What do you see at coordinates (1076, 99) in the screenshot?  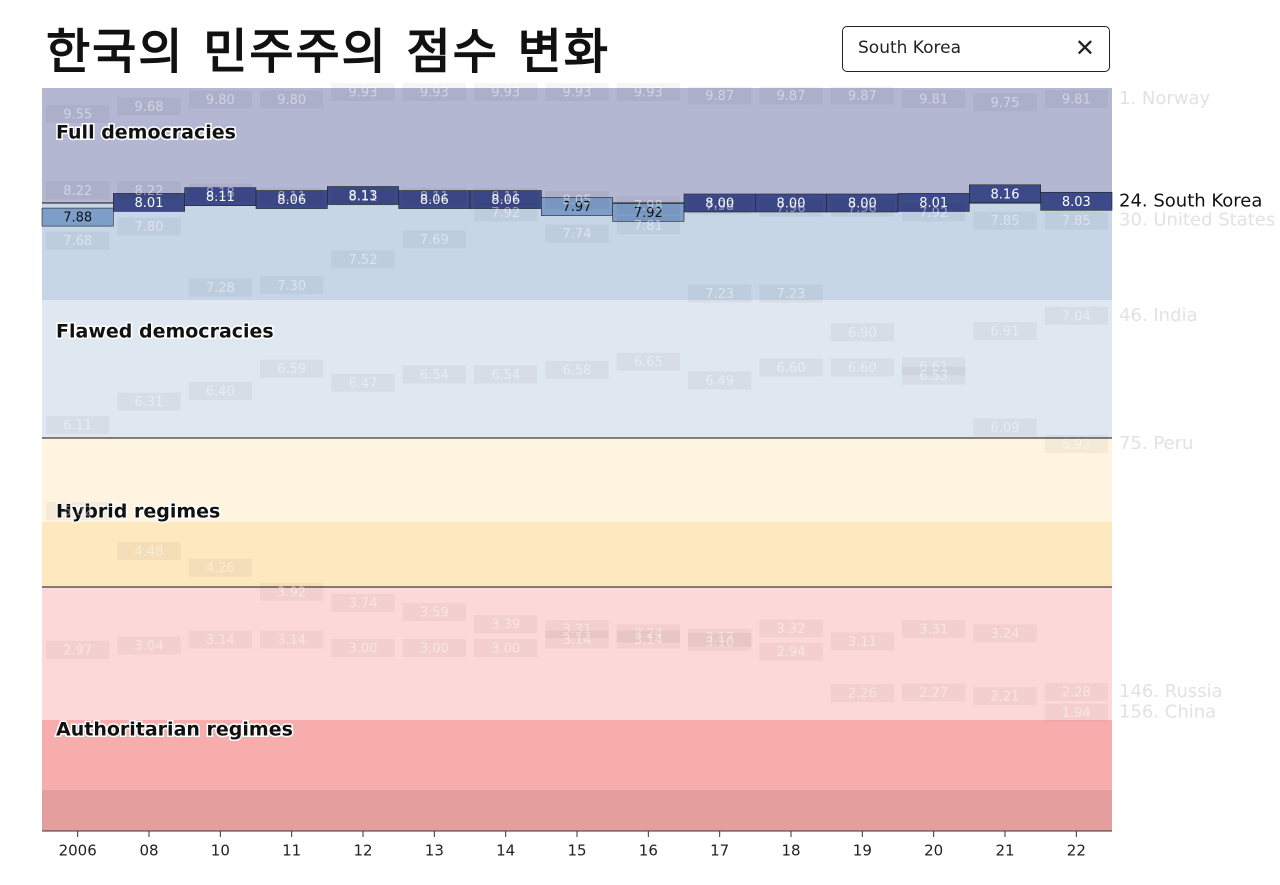 I see `score-label: 9.81` at bounding box center [1076, 99].